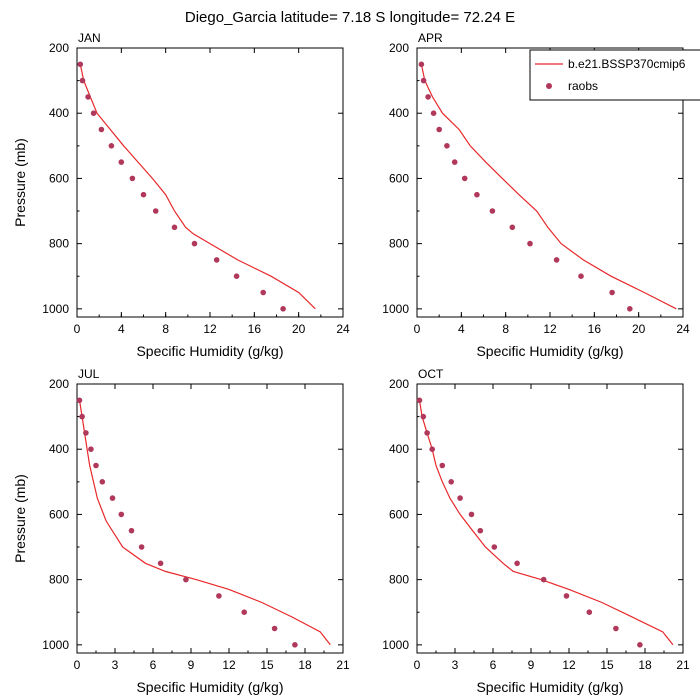 This screenshot has width=700, height=700. I want to click on legend-obs-swatch, so click(549, 86).